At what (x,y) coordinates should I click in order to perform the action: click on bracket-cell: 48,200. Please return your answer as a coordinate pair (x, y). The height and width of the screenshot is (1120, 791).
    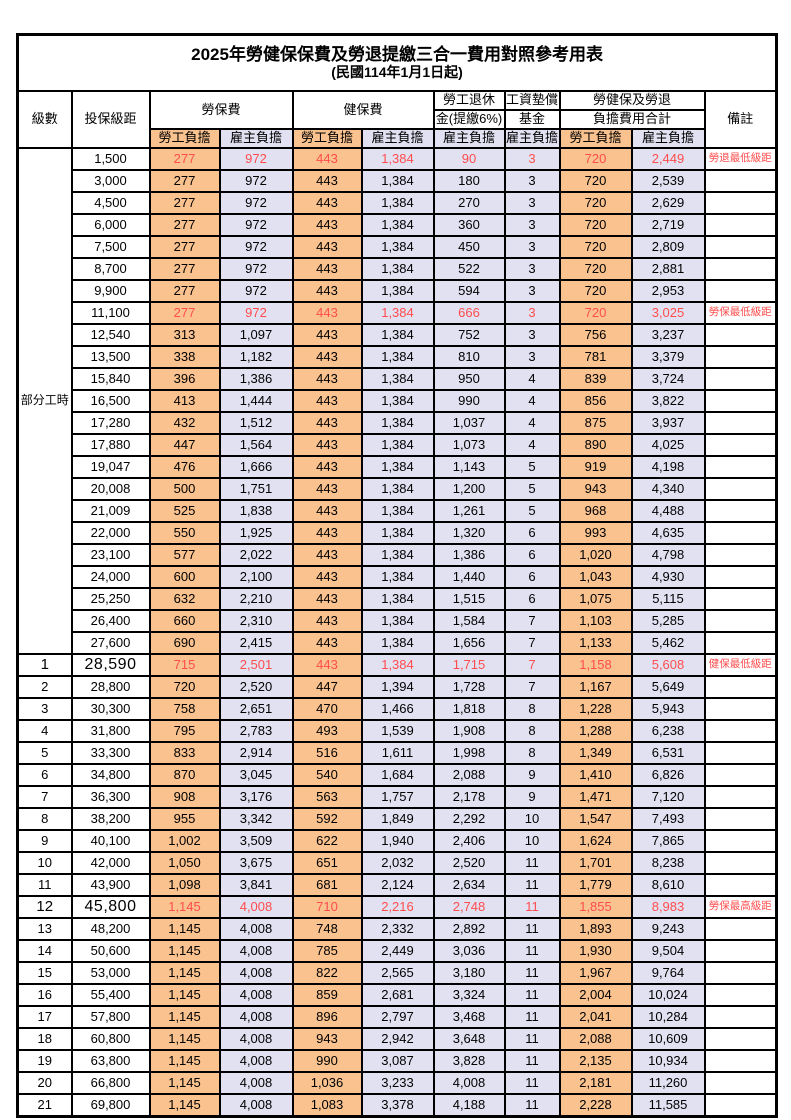
    Looking at the image, I should click on (110, 929).